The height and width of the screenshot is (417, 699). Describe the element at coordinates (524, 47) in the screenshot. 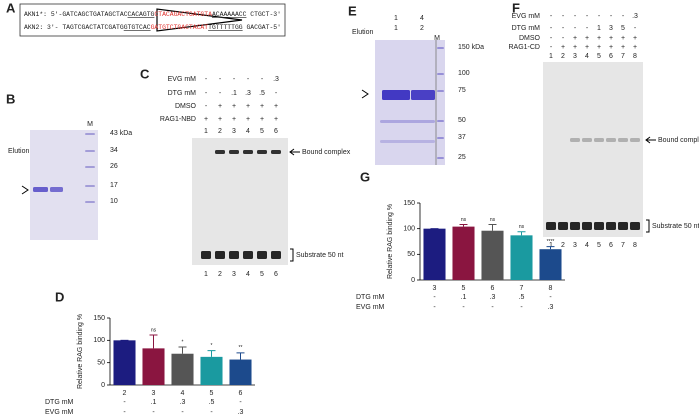

I see `condition-label: RAG1-CD` at that location.